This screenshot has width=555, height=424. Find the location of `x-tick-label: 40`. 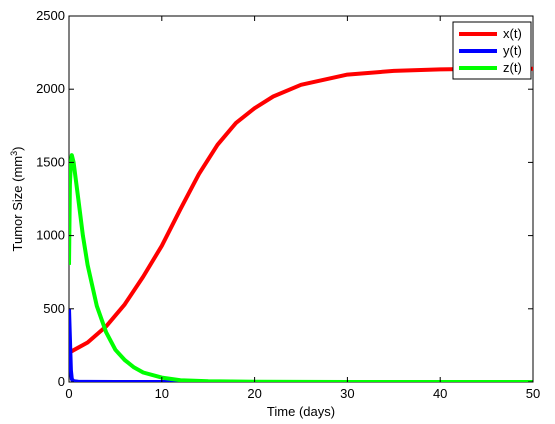

x-tick-label: 40 is located at coordinates (440, 393).